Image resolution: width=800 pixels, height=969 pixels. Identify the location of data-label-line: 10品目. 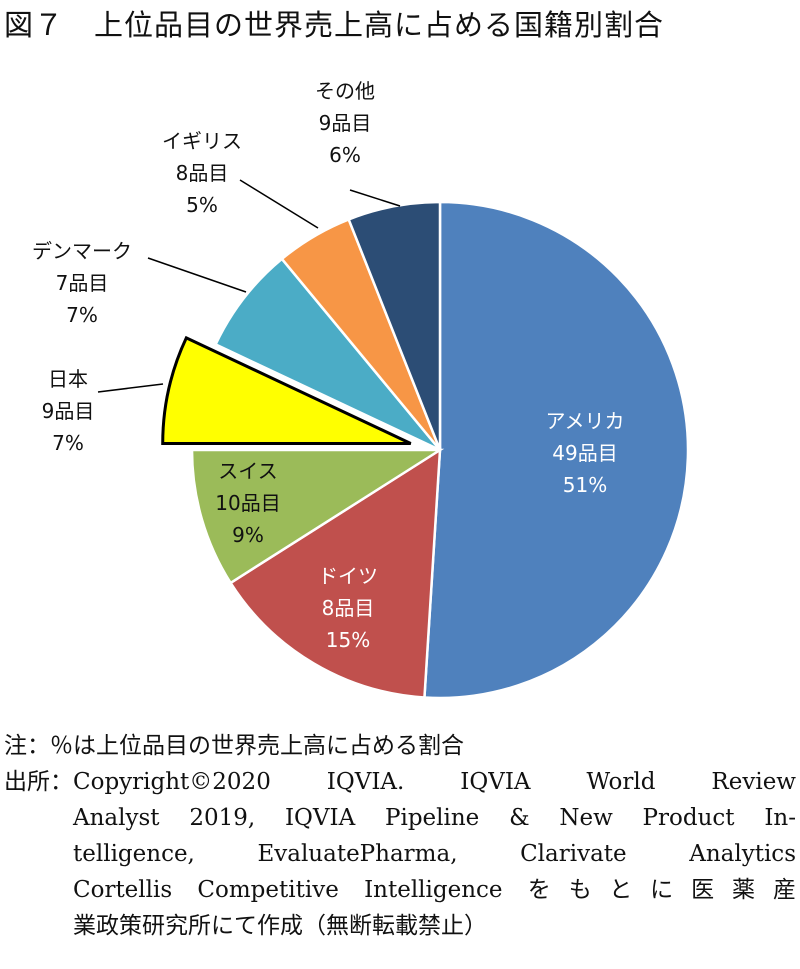
(247, 503).